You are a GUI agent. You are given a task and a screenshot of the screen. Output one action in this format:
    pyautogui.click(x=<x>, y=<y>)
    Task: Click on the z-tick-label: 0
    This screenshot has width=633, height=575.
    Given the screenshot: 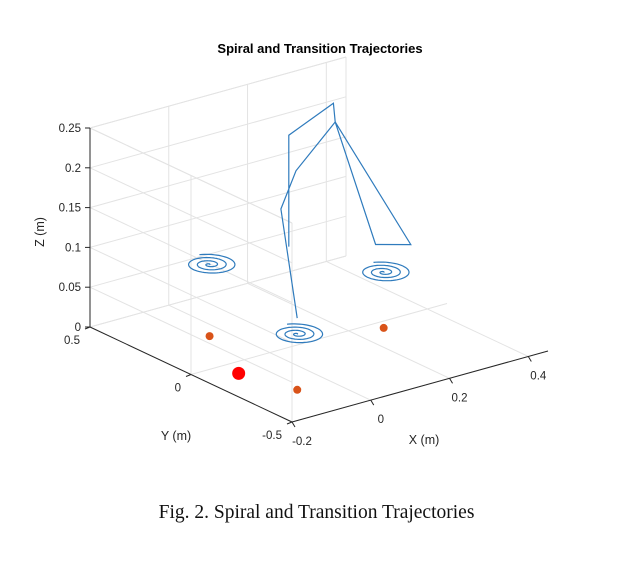 What is the action you would take?
    pyautogui.click(x=78, y=328)
    